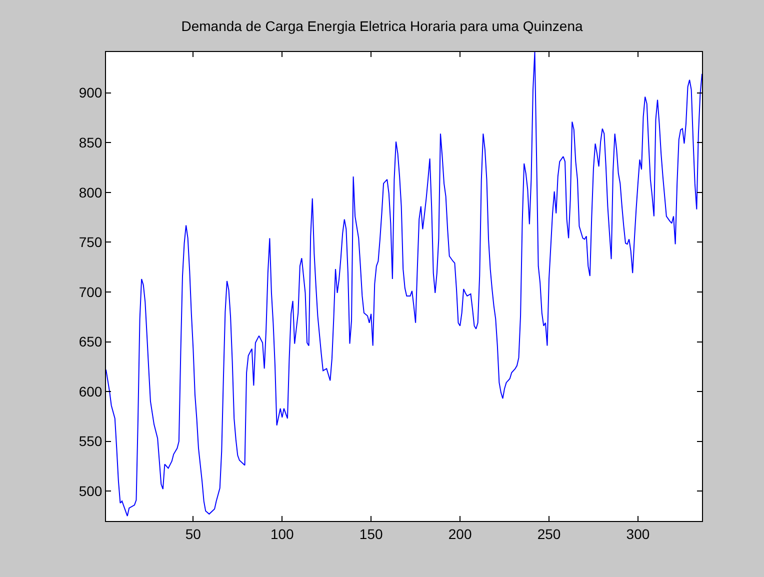 This screenshot has height=577, width=764. Describe the element at coordinates (549, 534) in the screenshot. I see `x-tick-label: 250` at that location.